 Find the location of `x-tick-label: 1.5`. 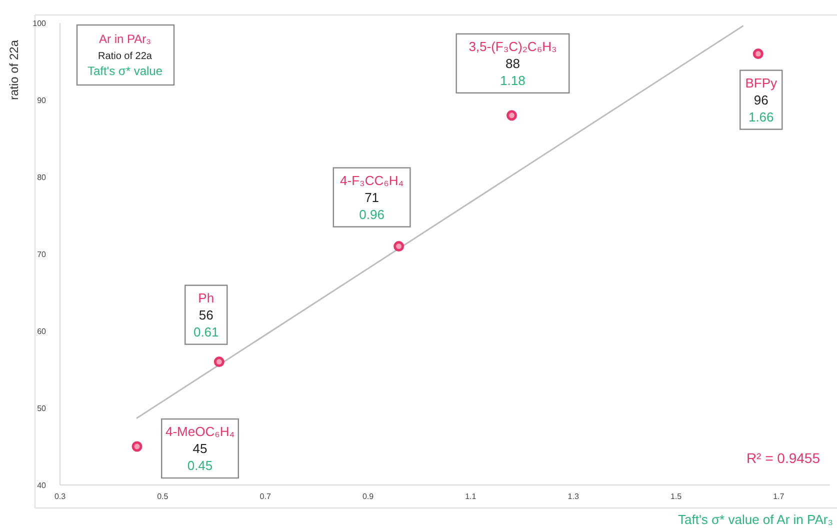

x-tick-label: 1.5 is located at coordinates (676, 496).